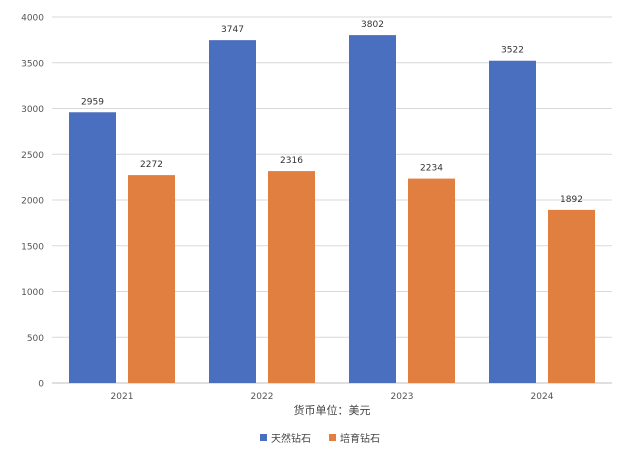 Image resolution: width=640 pixels, height=468 pixels. I want to click on bar-lab-grown-2022, so click(291, 277).